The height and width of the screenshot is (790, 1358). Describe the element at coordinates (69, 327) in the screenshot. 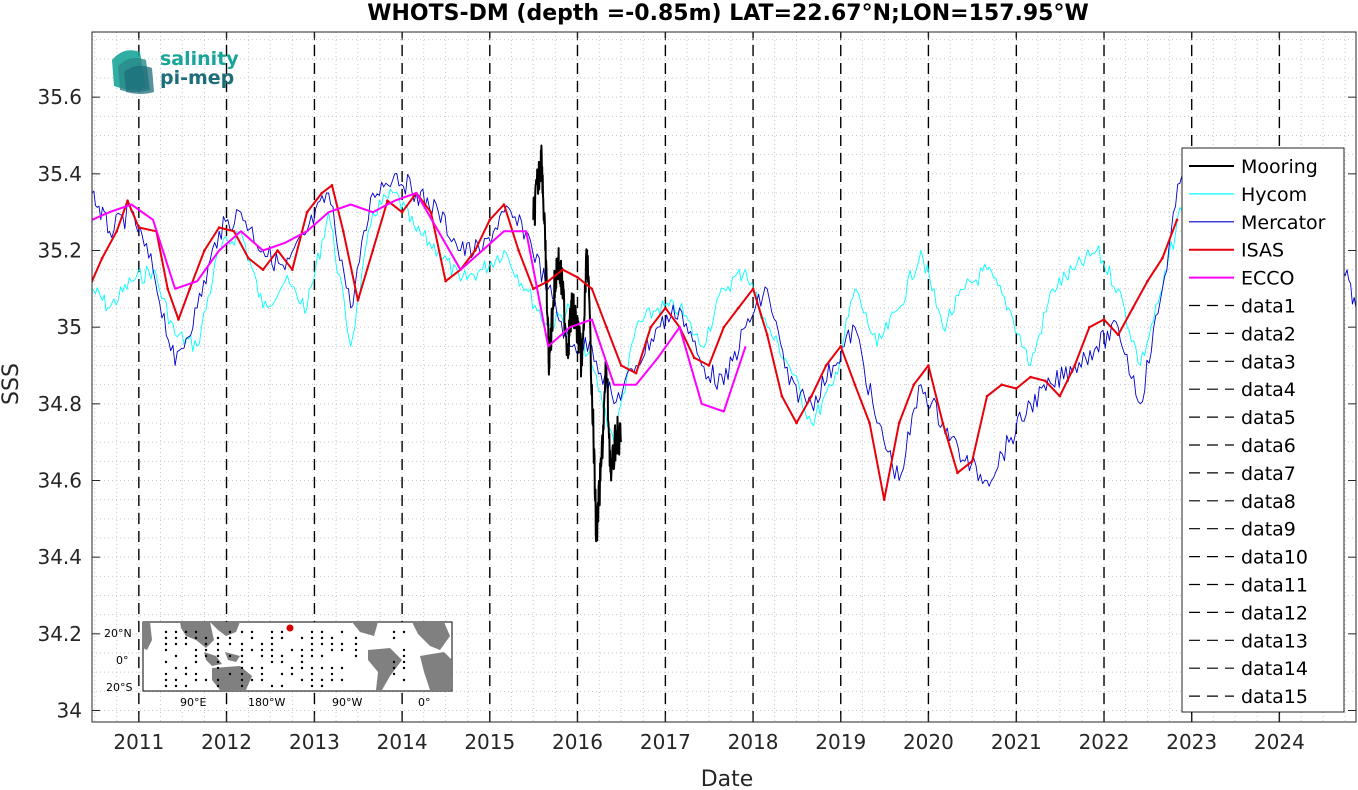

I see `y-tick-label: 35` at that location.